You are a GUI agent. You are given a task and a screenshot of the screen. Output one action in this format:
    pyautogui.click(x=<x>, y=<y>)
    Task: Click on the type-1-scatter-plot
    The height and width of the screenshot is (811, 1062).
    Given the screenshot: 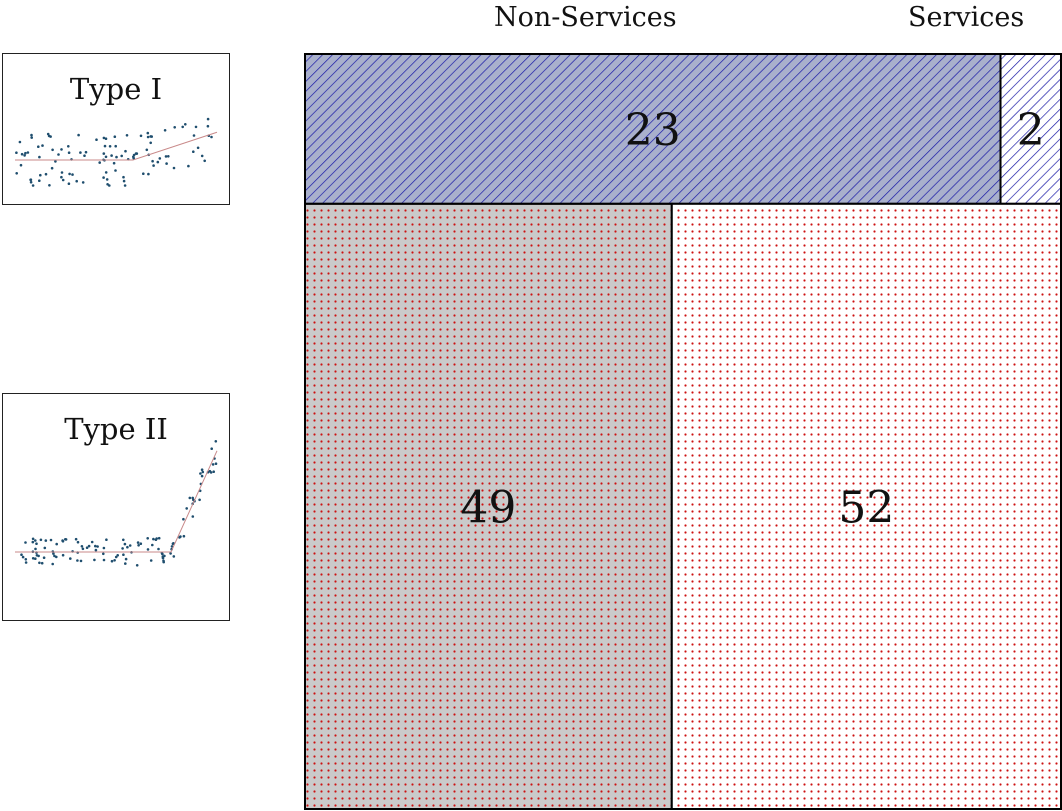 What is the action you would take?
    pyautogui.click(x=116, y=152)
    